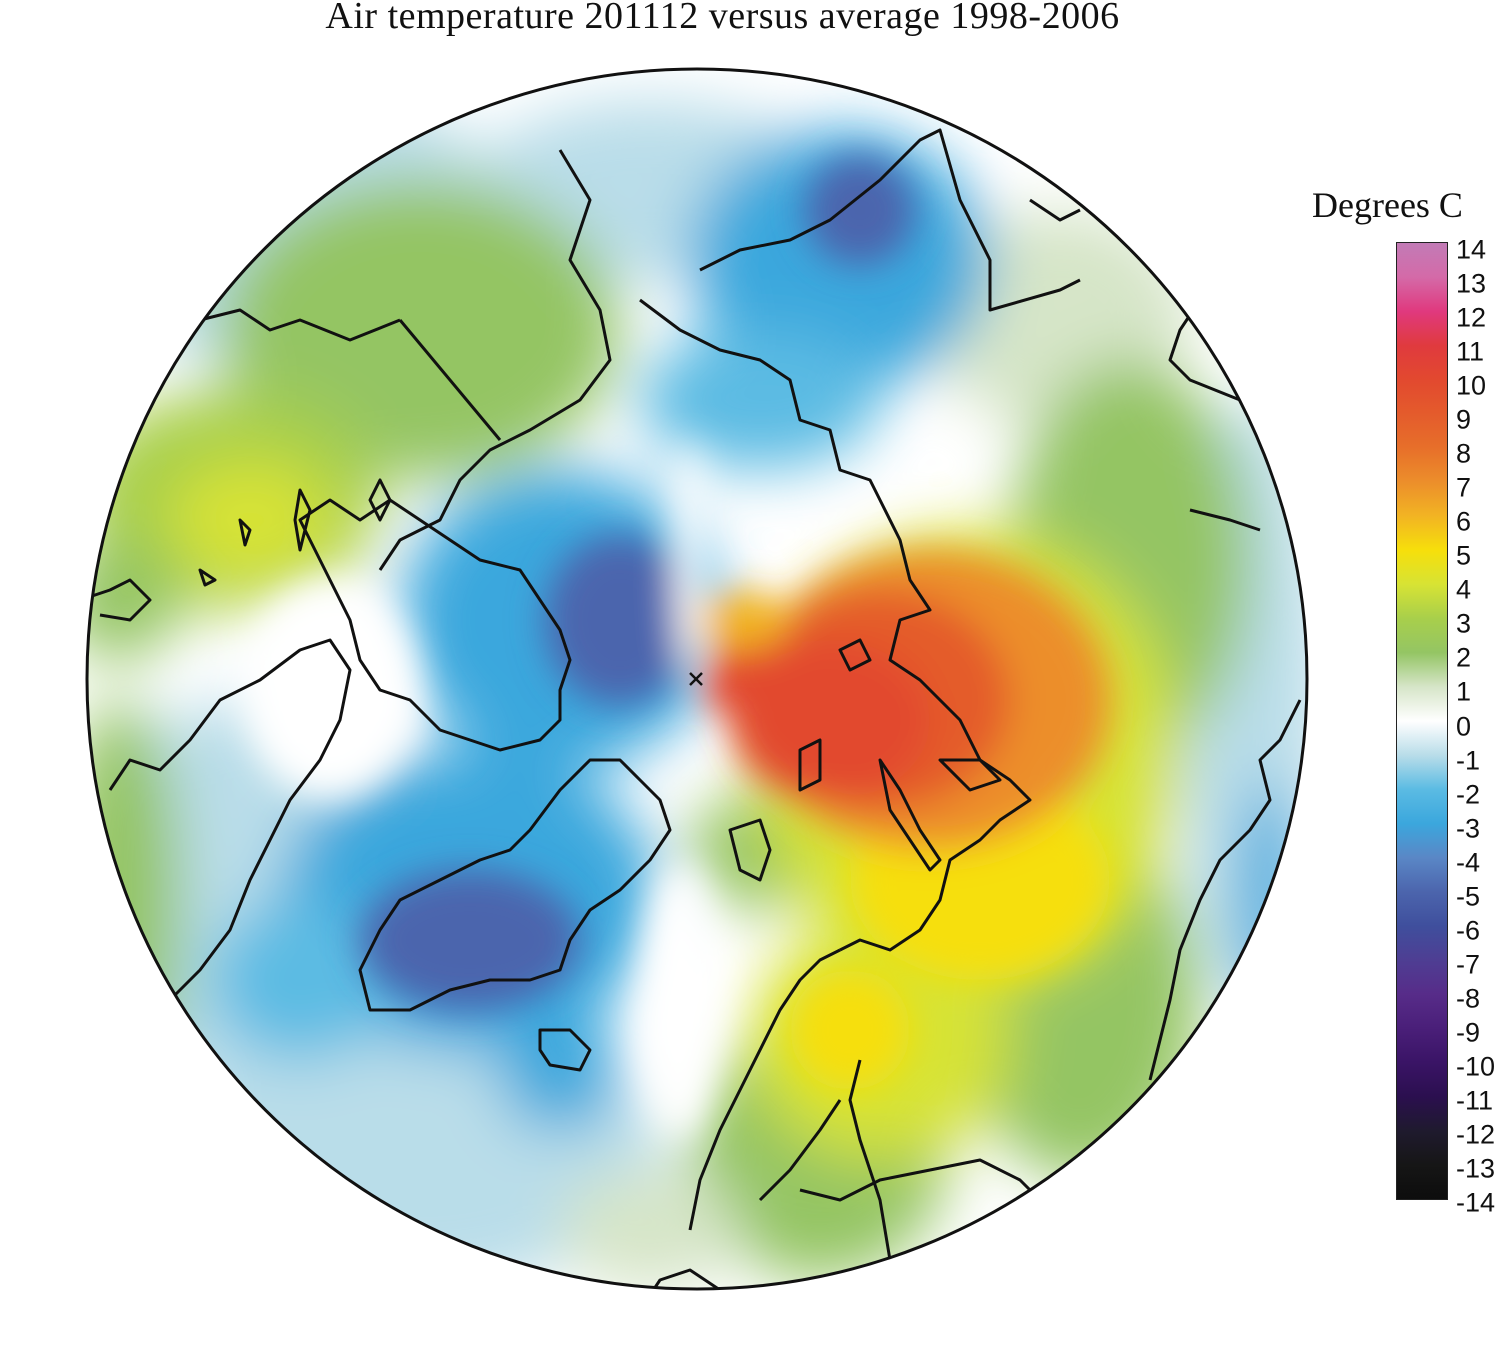 The height and width of the screenshot is (1370, 1500). What do you see at coordinates (1464, 555) in the screenshot?
I see `colorbar-tick-label: 5` at bounding box center [1464, 555].